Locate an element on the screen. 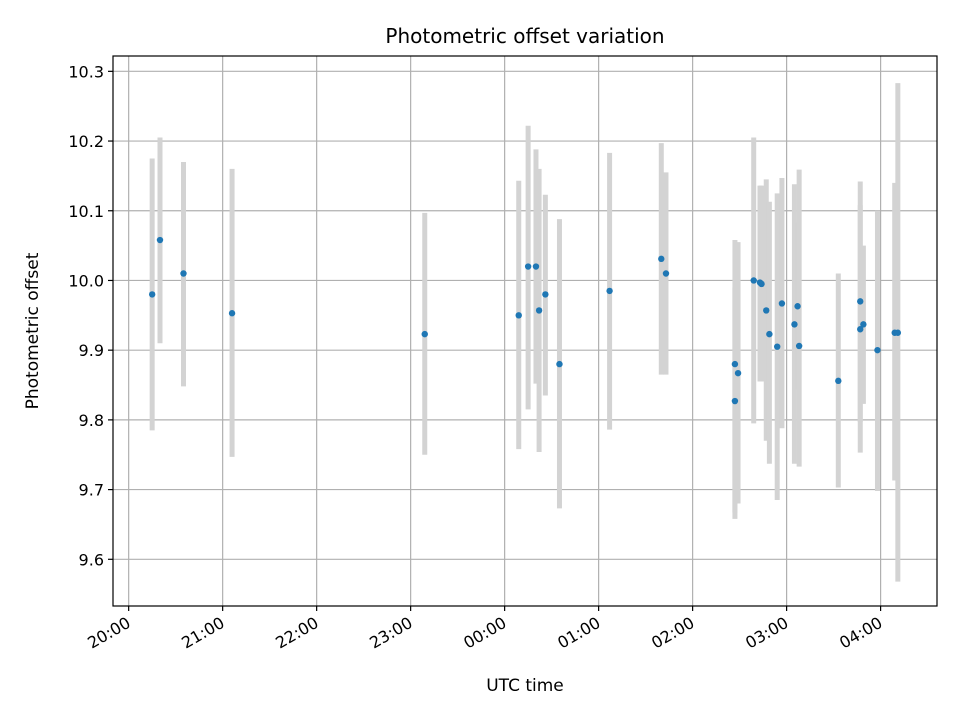  y-tick-label: 10.3 is located at coordinates (86, 71).